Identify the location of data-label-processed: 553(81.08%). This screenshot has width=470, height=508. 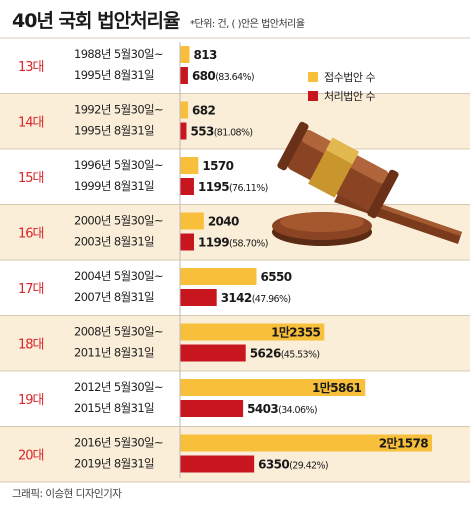
(221, 132).